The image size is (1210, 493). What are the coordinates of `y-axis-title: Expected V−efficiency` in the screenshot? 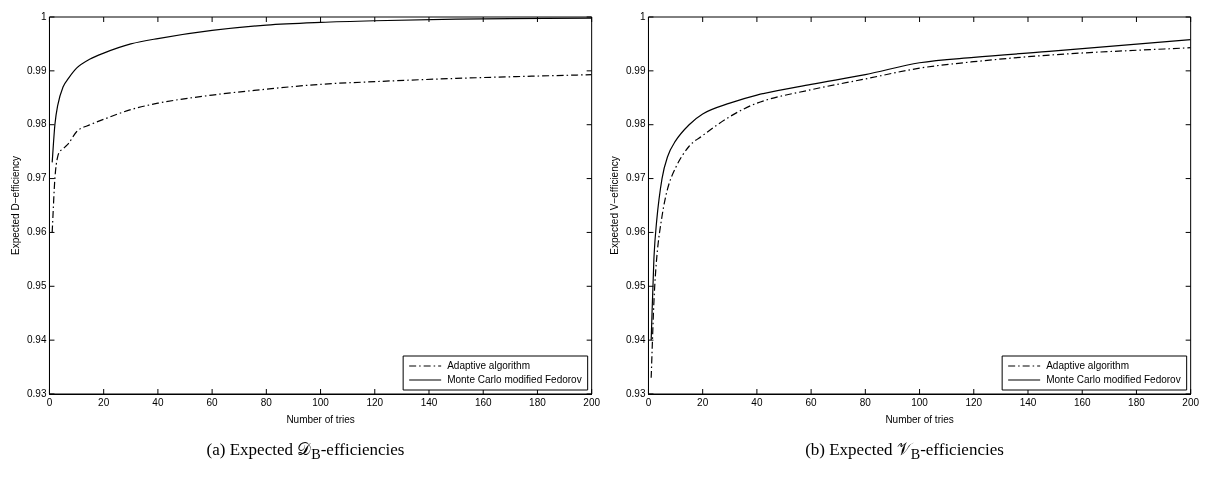 It's located at (614, 205).